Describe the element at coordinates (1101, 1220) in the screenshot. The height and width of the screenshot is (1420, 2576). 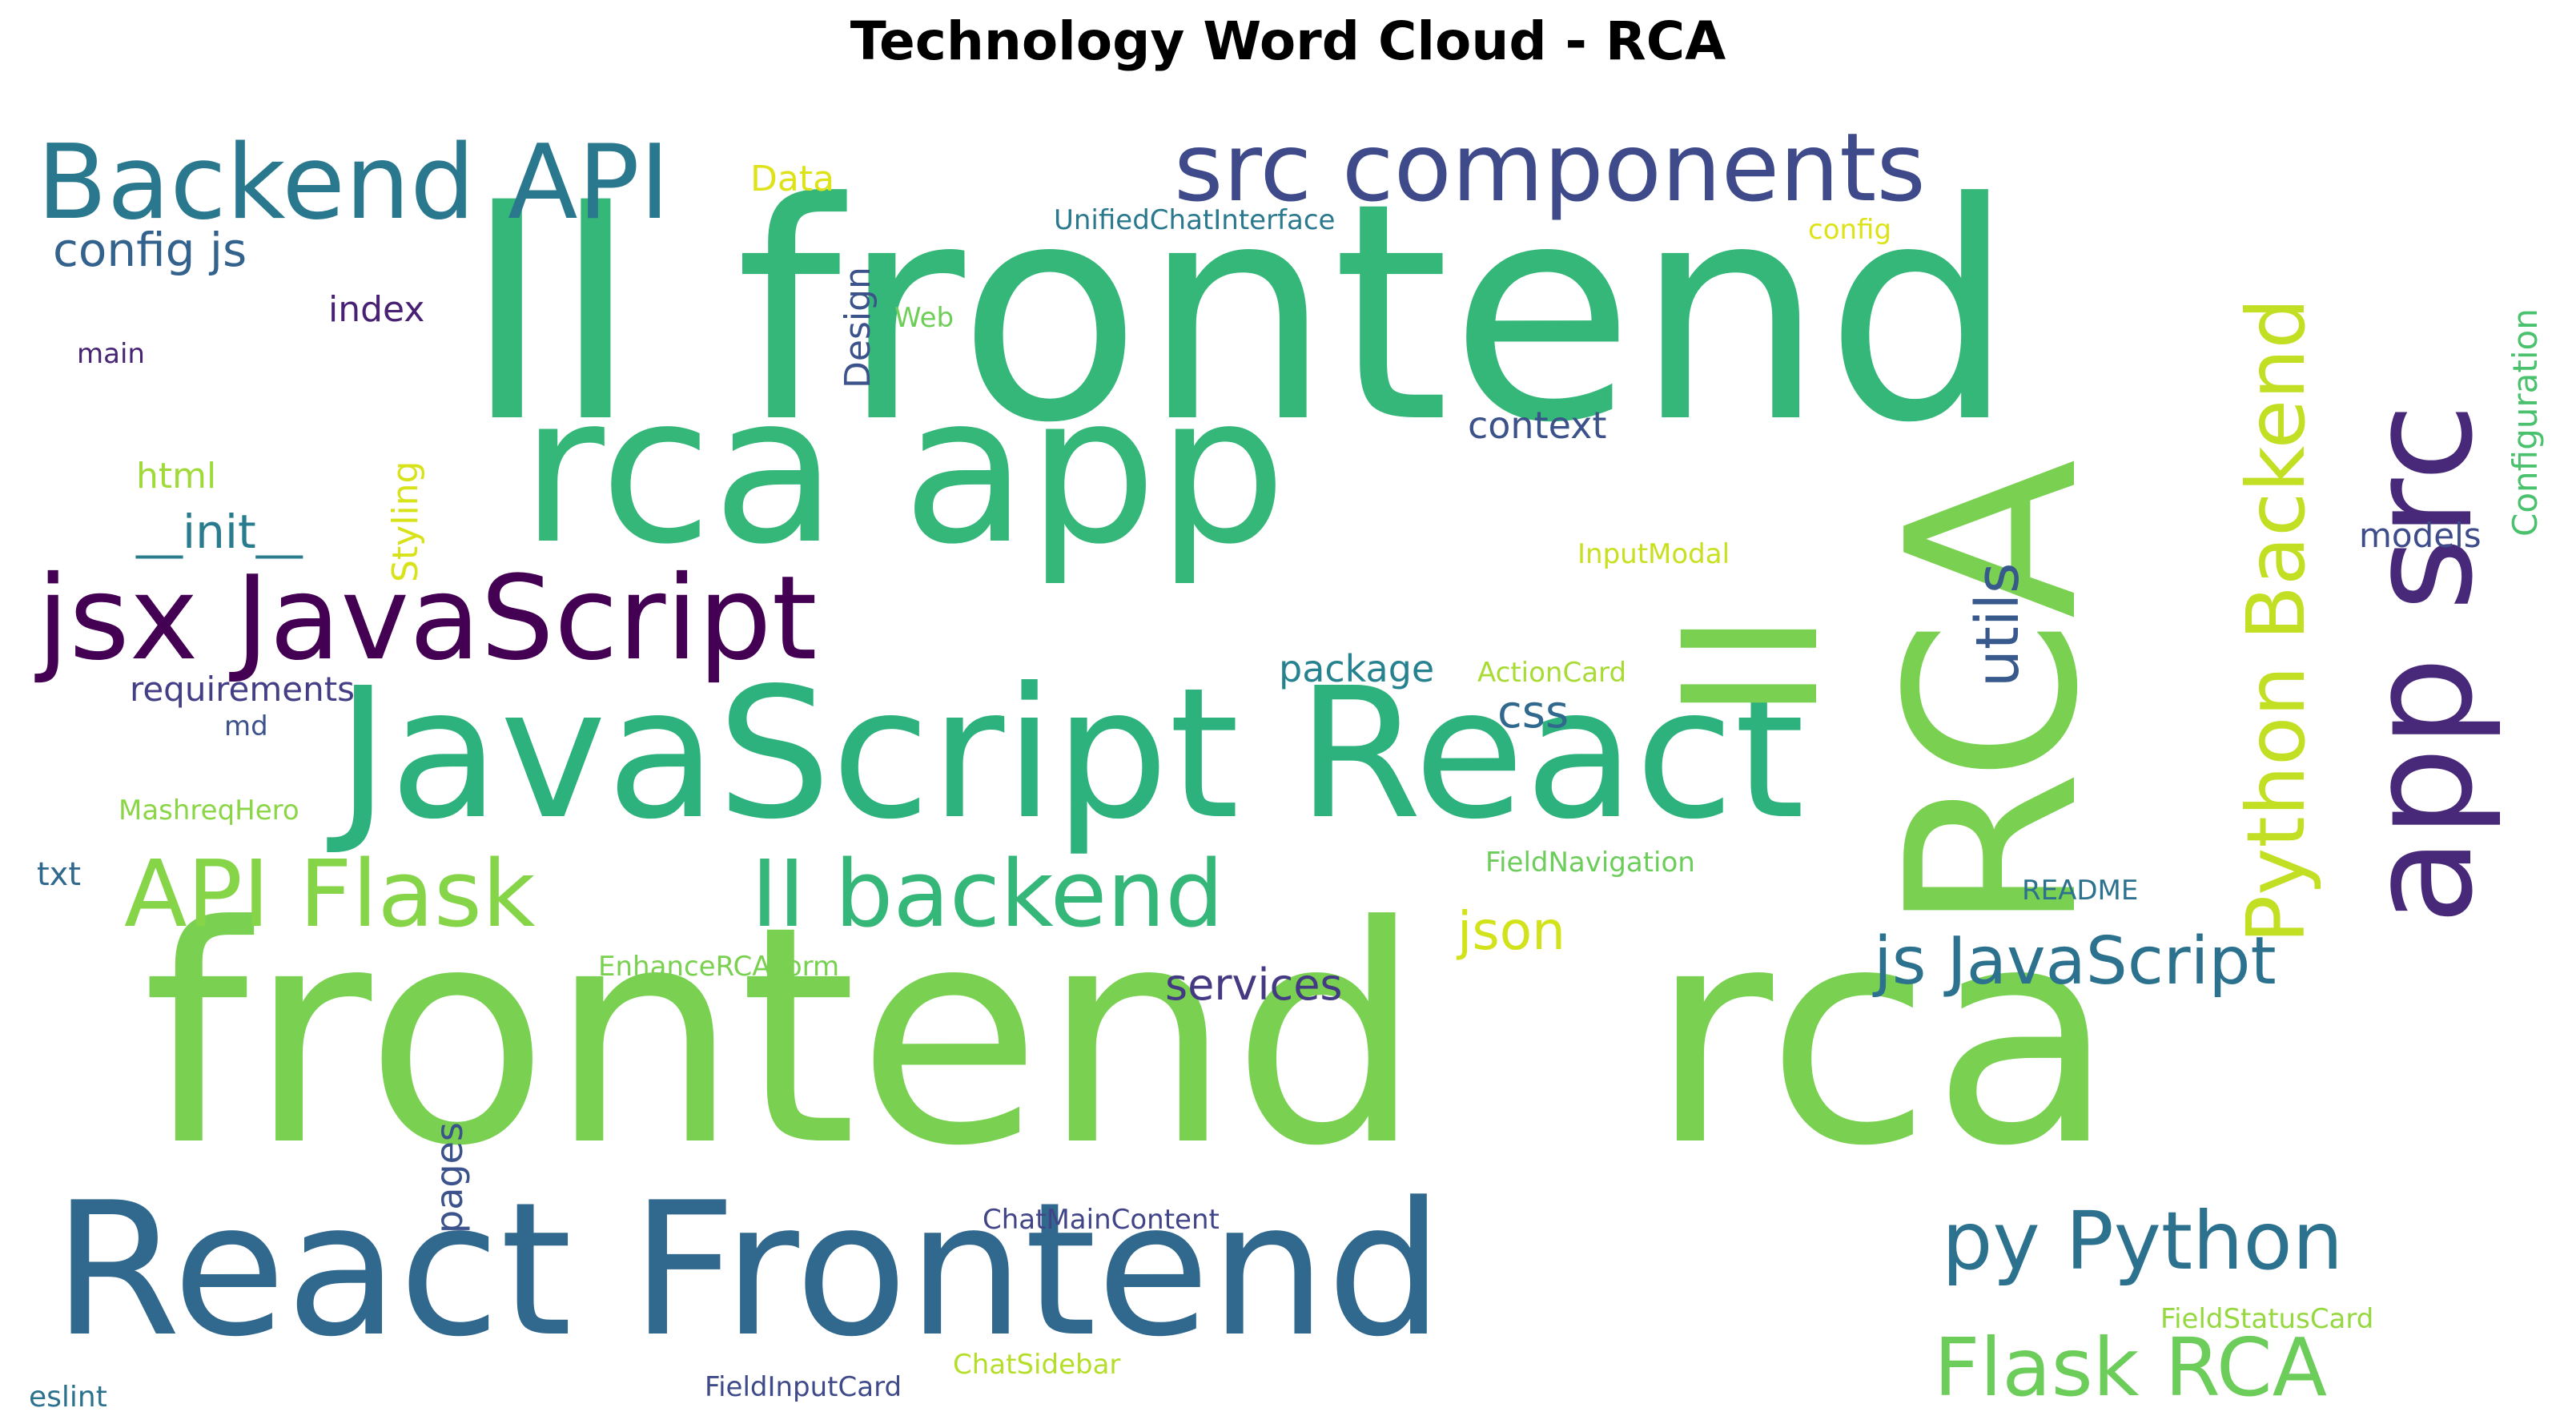
I see `word-ChatMainContent: ChatMainContent` at that location.